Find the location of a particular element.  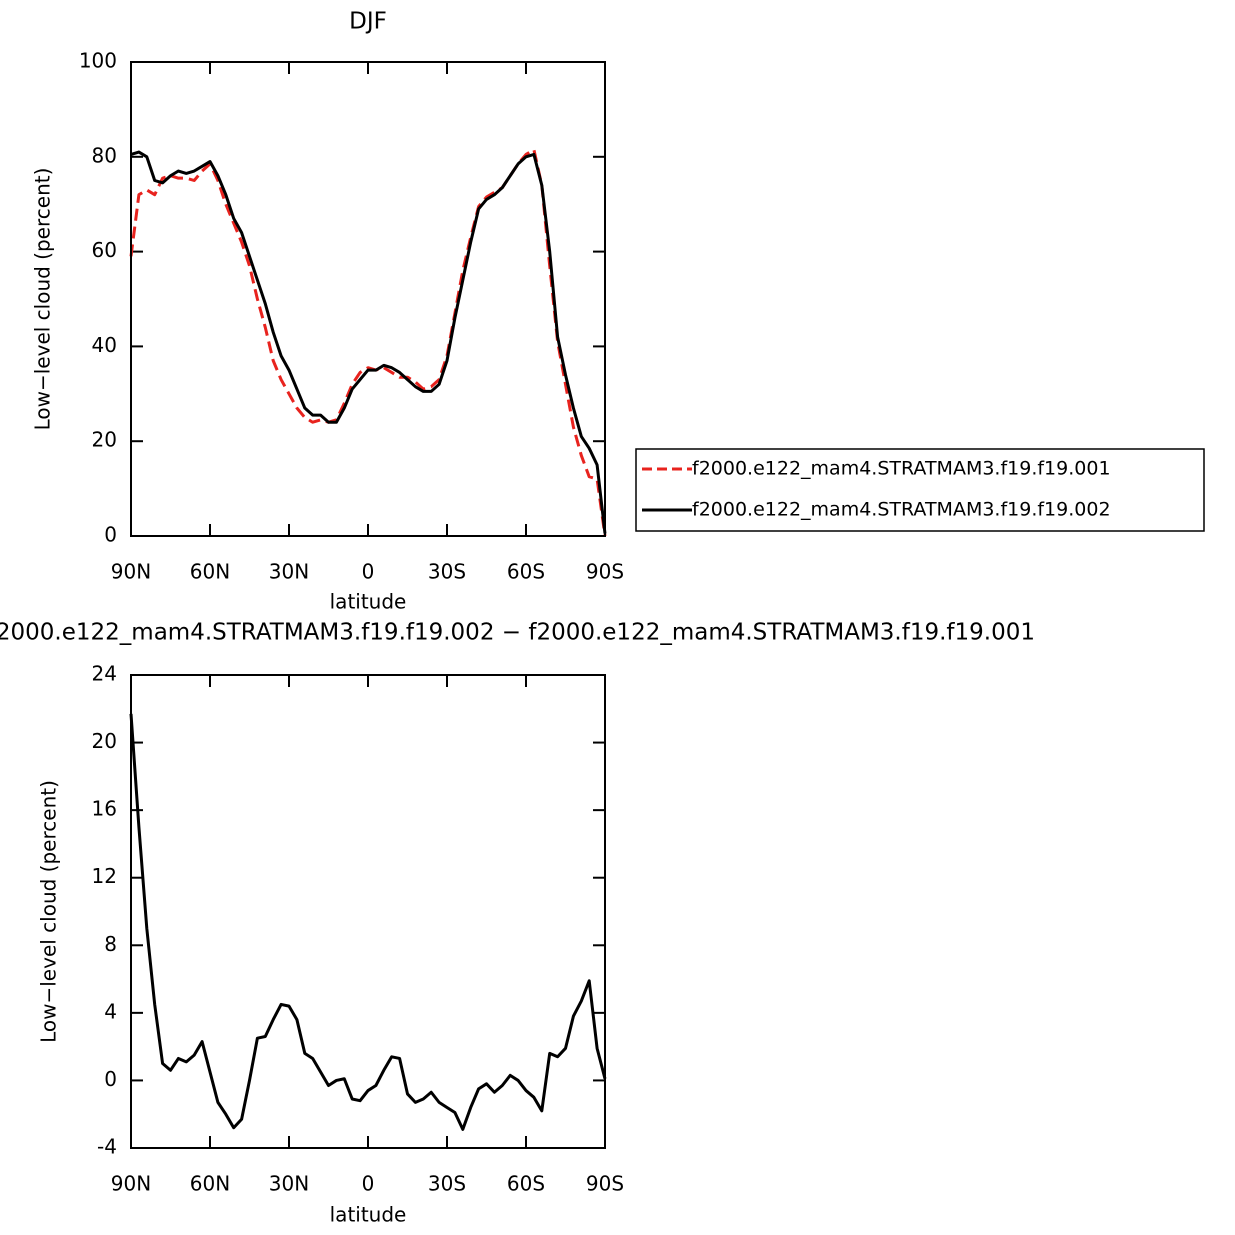

legend-box is located at coordinates (920, 490).